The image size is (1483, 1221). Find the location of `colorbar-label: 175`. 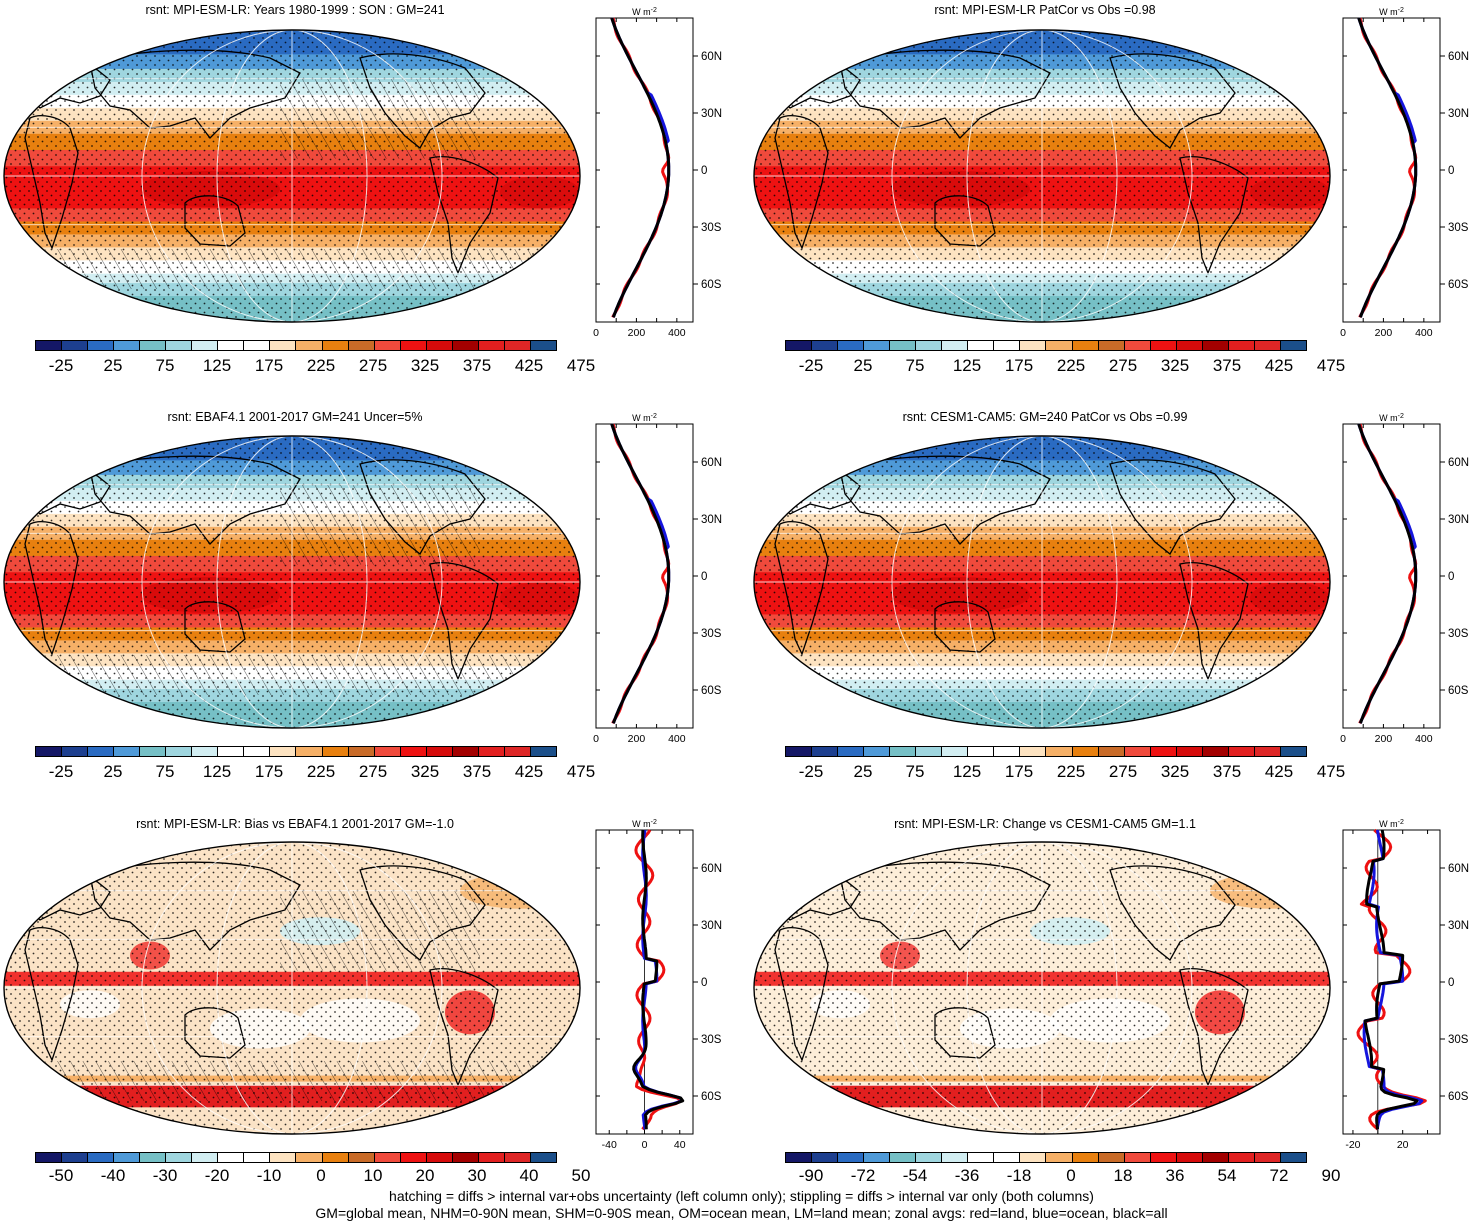

colorbar-label: 175 is located at coordinates (269, 365).